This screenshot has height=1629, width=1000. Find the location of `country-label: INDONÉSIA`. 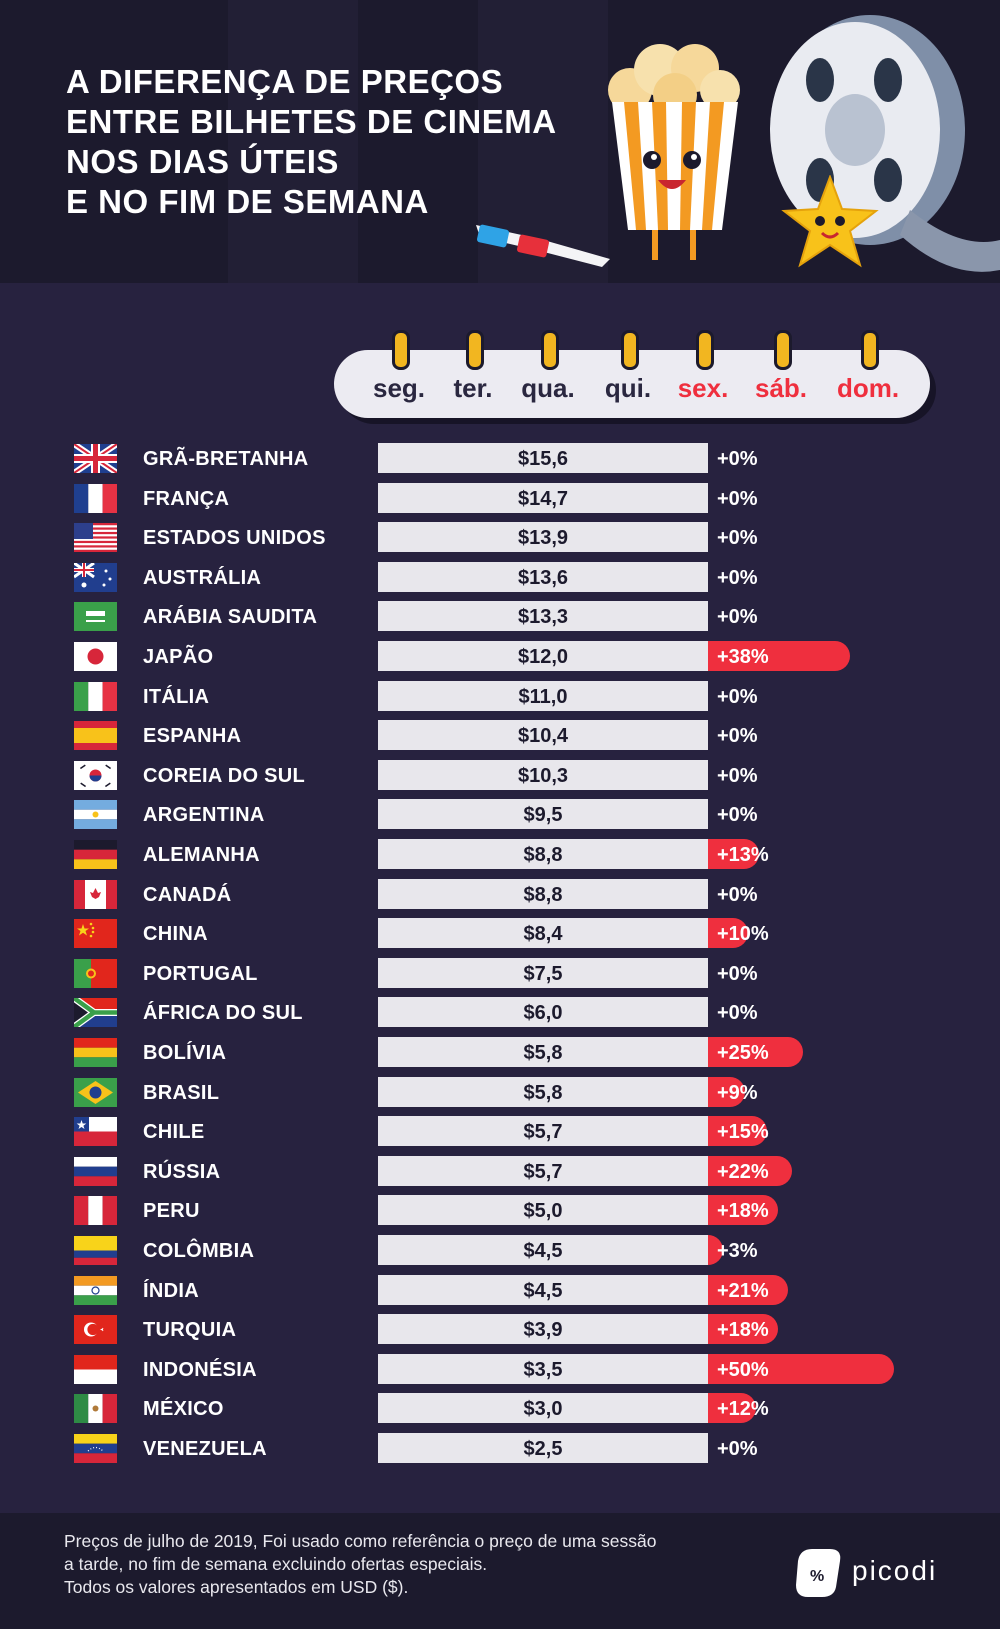

country-label: INDONÉSIA is located at coordinates (200, 1369).